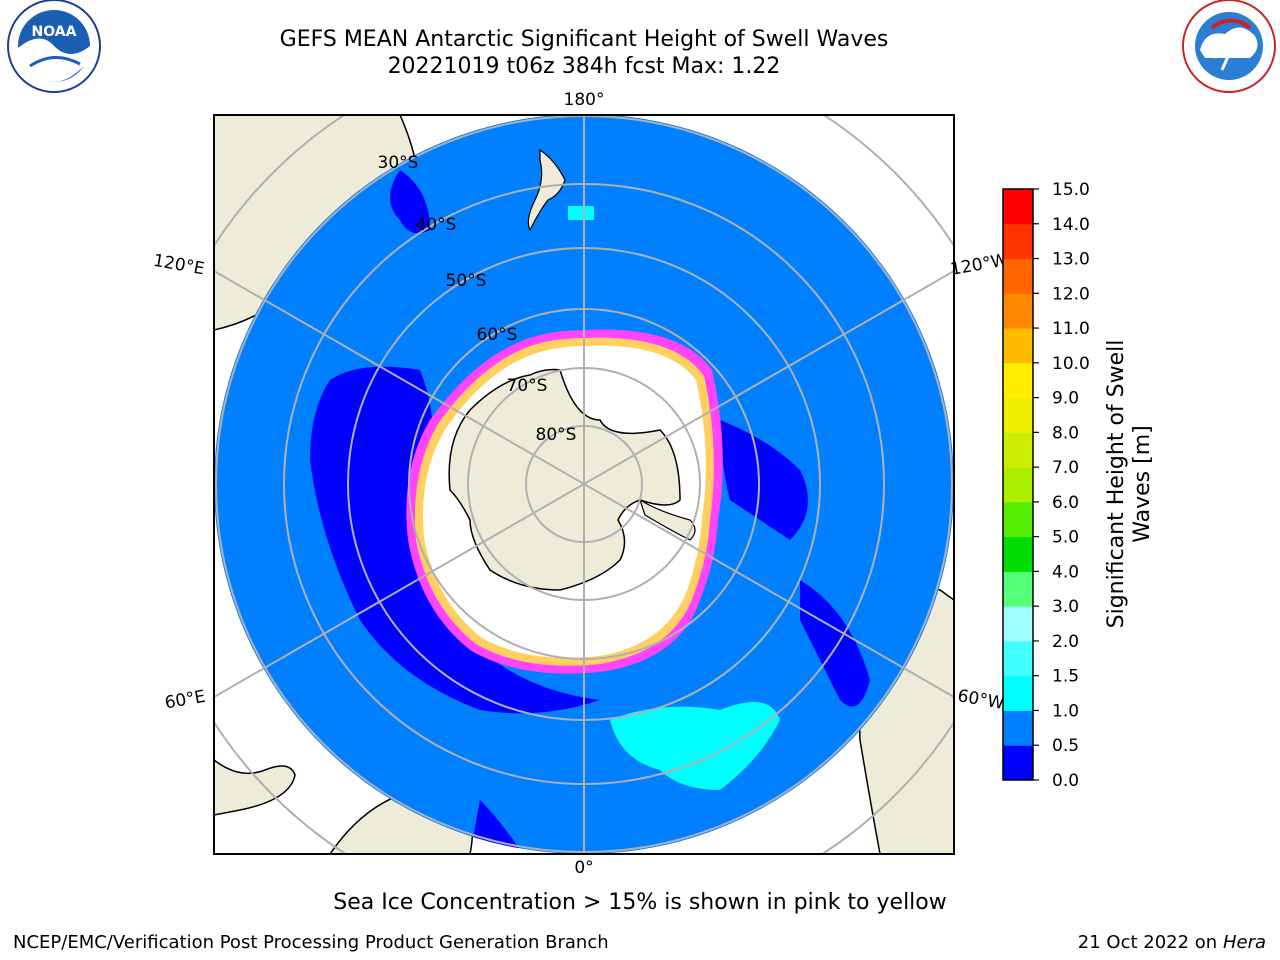 The width and height of the screenshot is (1280, 960). I want to click on low-swell-zone-atlantic, so click(764, 480).